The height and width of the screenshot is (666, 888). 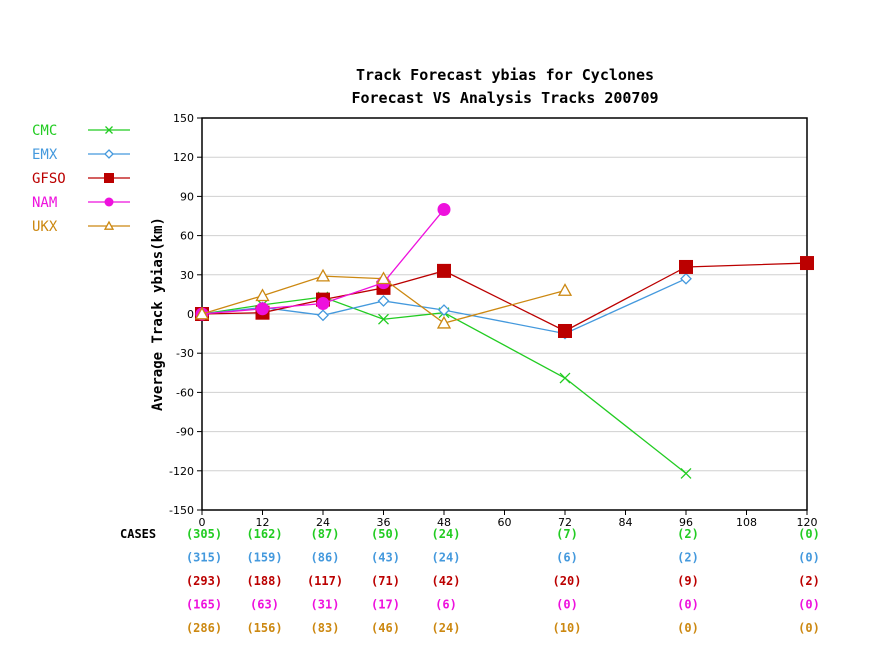 What do you see at coordinates (503, 581) in the screenshot?
I see `cases-row-gfso: (293) (188) (117) (71) (42) (20) (9) (2)` at bounding box center [503, 581].